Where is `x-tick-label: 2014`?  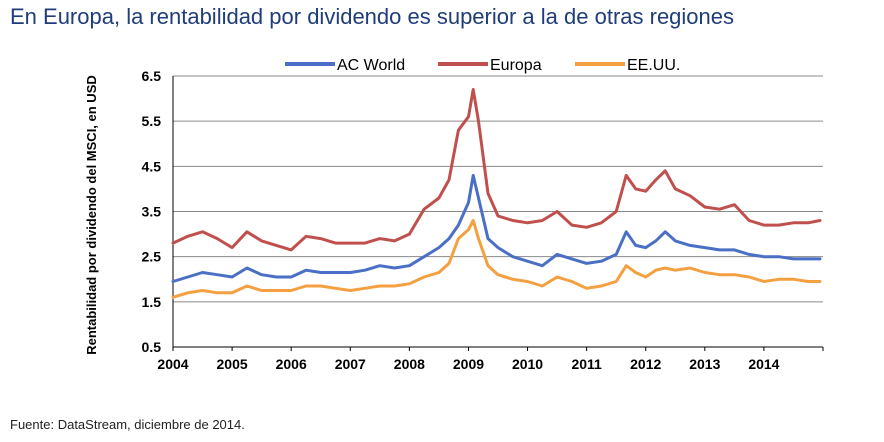
x-tick-label: 2014 is located at coordinates (763, 364).